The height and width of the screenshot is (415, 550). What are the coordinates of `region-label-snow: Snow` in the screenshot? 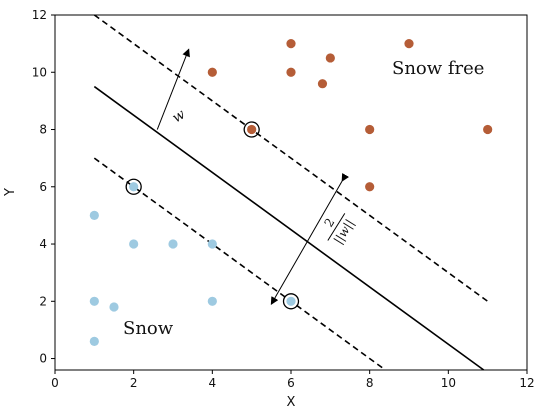 It's located at (148, 328).